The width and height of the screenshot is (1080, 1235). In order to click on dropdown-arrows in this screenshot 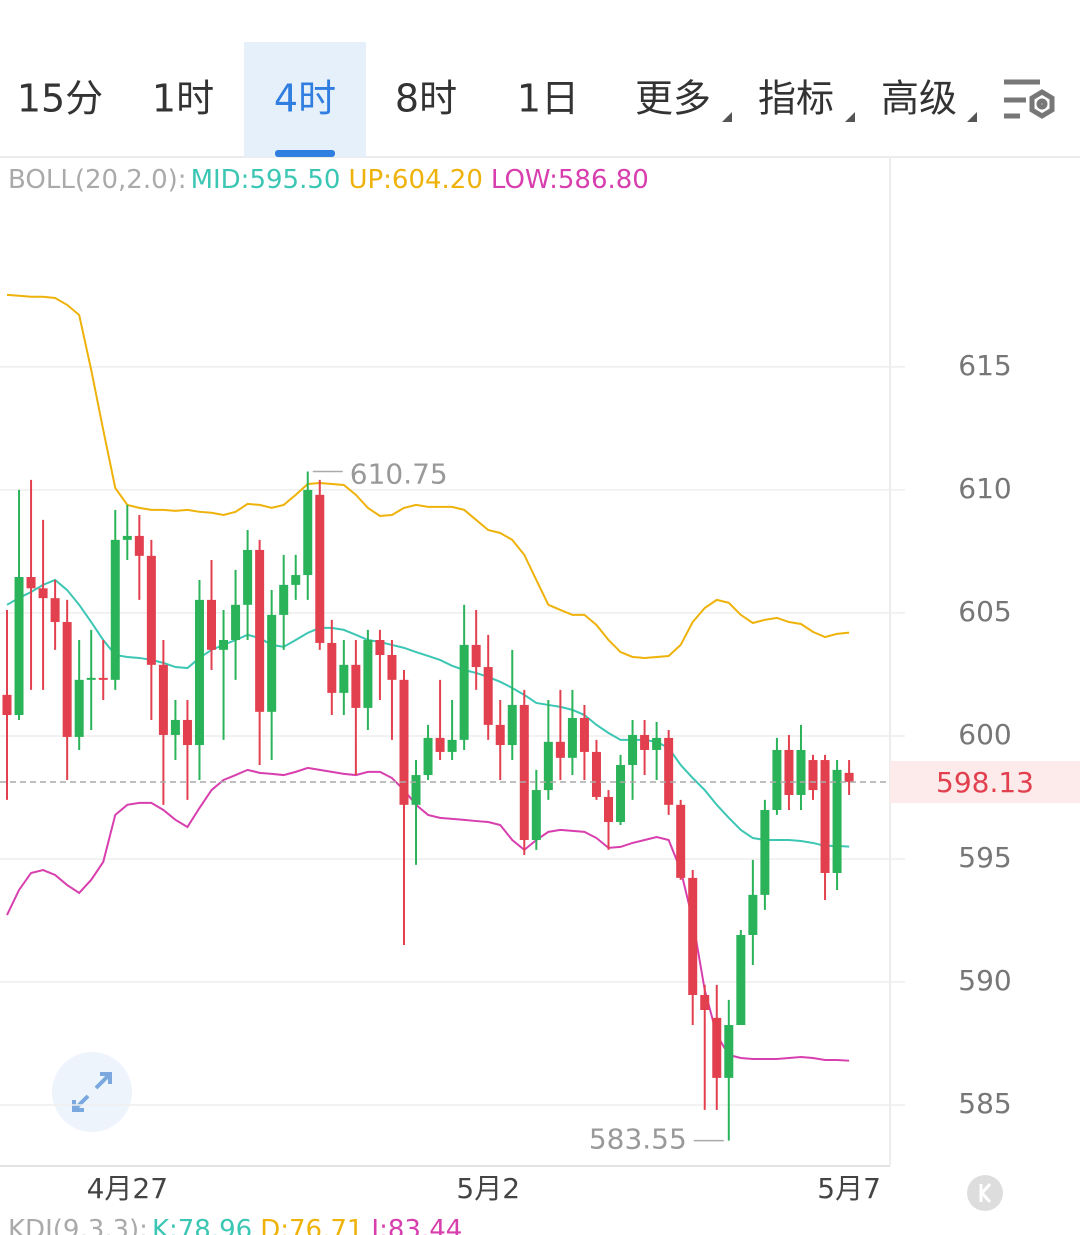, I will do `click(849, 117)`.